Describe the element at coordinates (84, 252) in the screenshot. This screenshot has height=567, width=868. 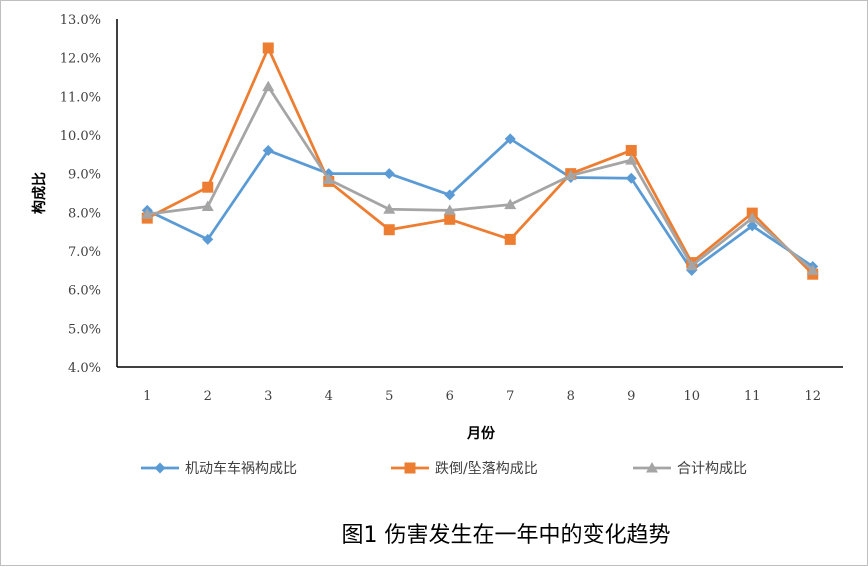
I see `y-tick-label: 7.0%` at that location.